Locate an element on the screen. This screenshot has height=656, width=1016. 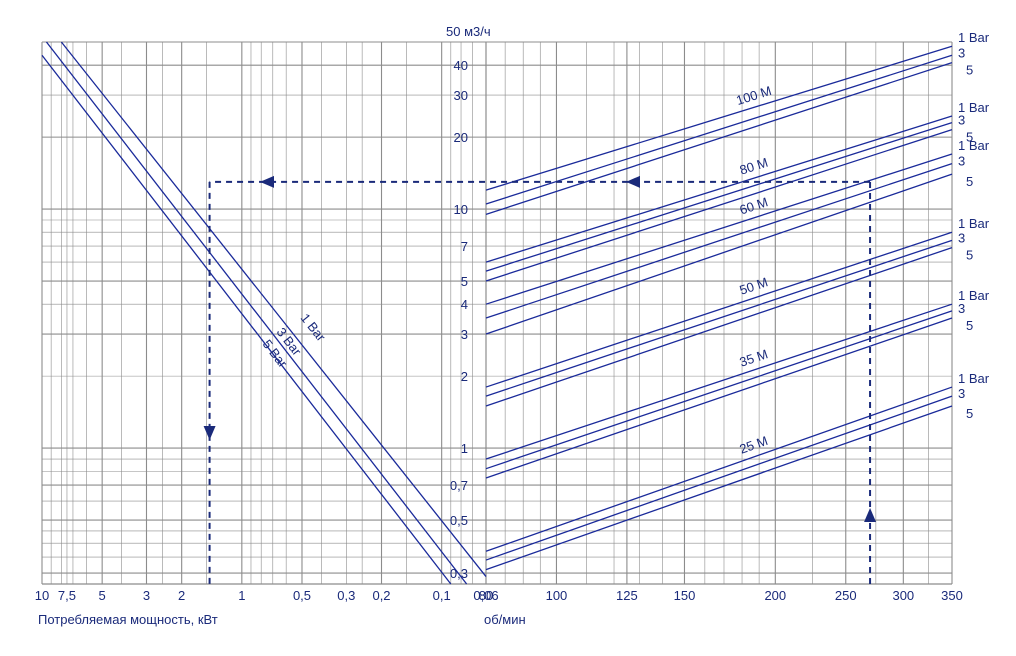
x-tick-label: 1 is located at coordinates (241, 595).